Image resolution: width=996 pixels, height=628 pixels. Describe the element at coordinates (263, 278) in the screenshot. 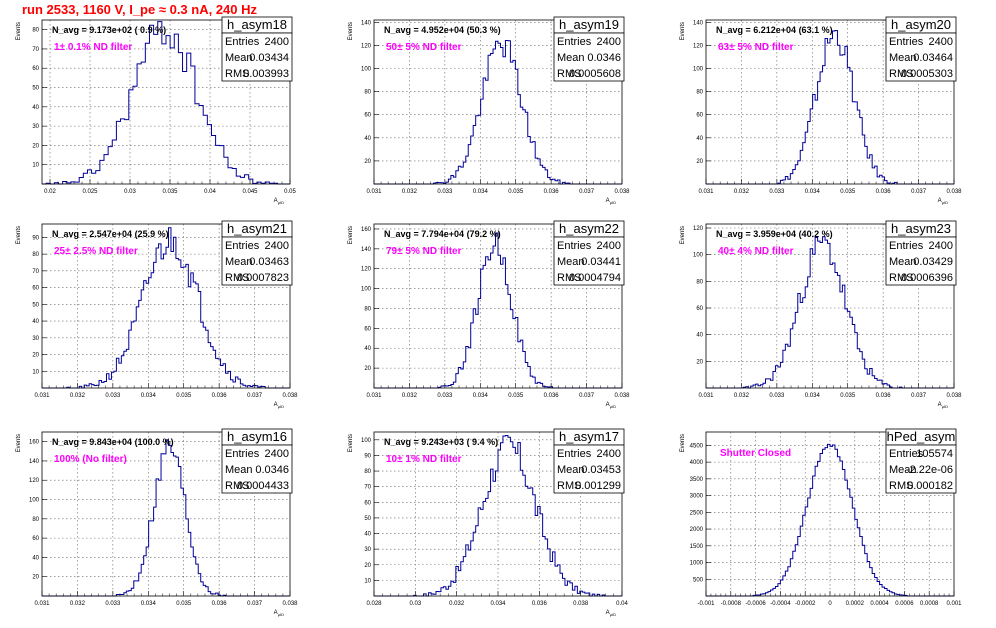

I see `stat-value: 0.0007823` at that location.